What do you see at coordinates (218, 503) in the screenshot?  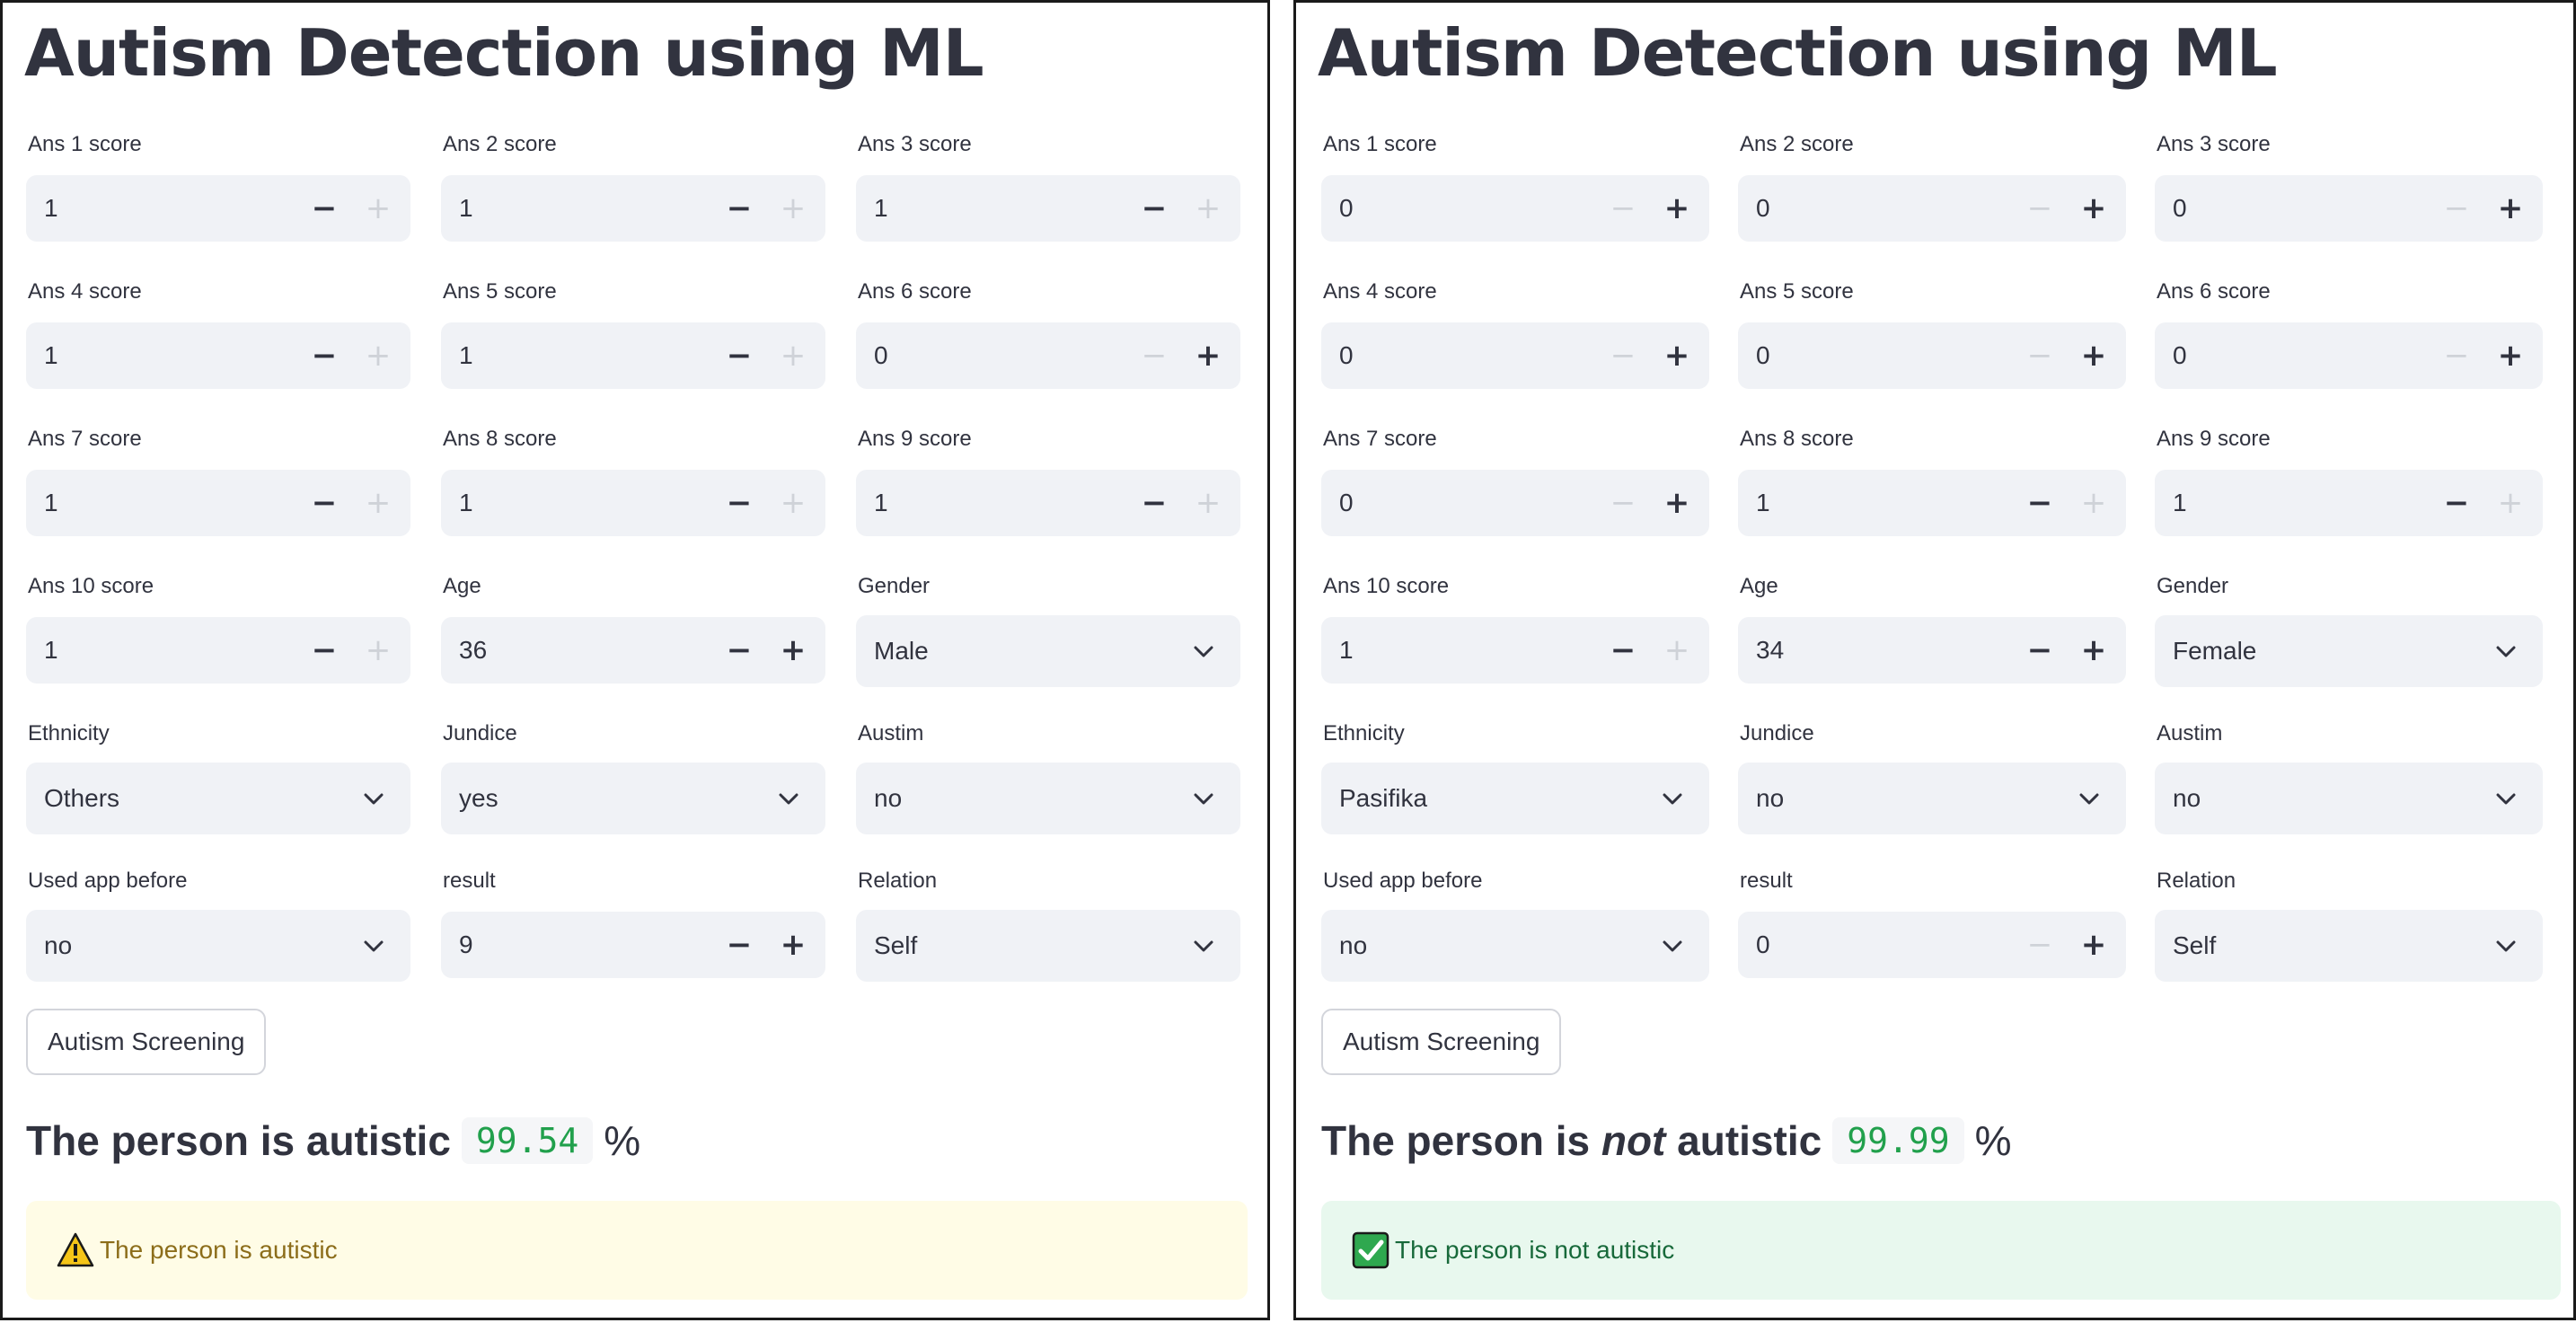 I see `ans-7-score-number-input: 1 − +` at bounding box center [218, 503].